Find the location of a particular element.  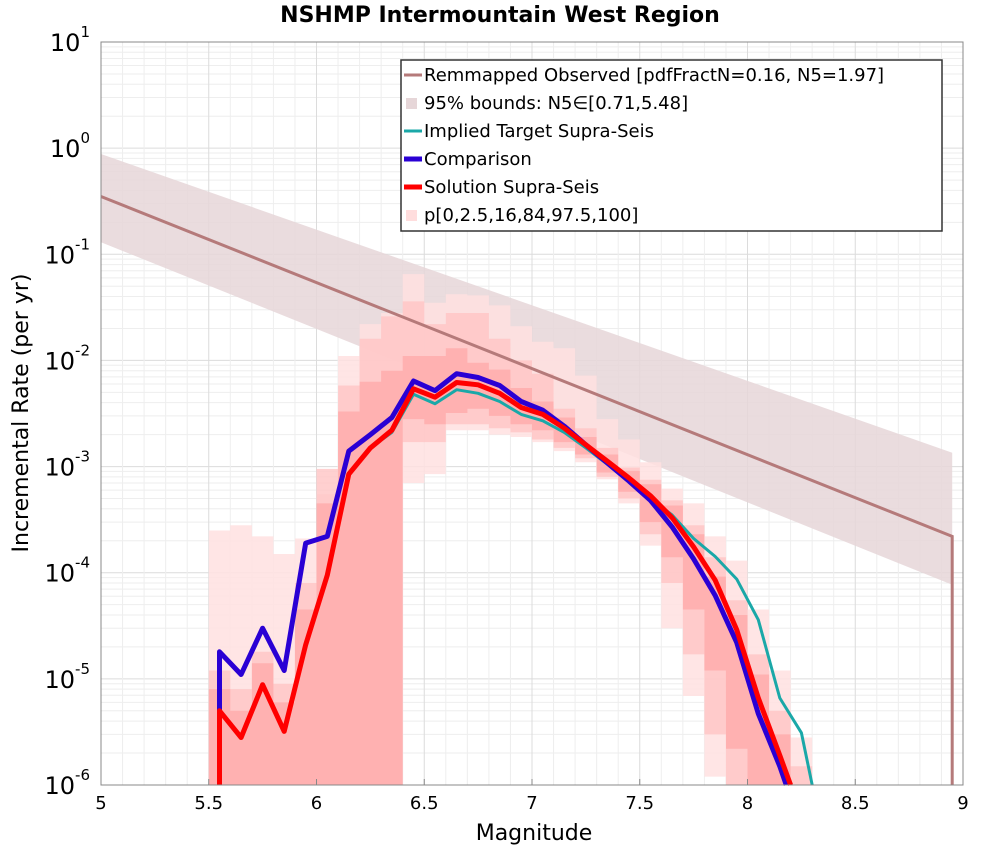

legend-label: 95% bounds: N5∈[0.71,5.48] is located at coordinates (556, 103).